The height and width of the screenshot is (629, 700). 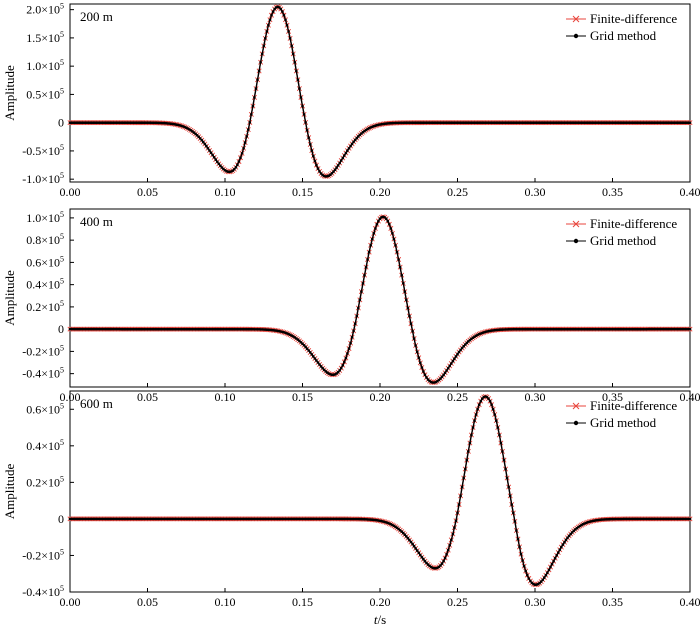 What do you see at coordinates (61, 123) in the screenshot?
I see `y-tick-label: 0` at bounding box center [61, 123].